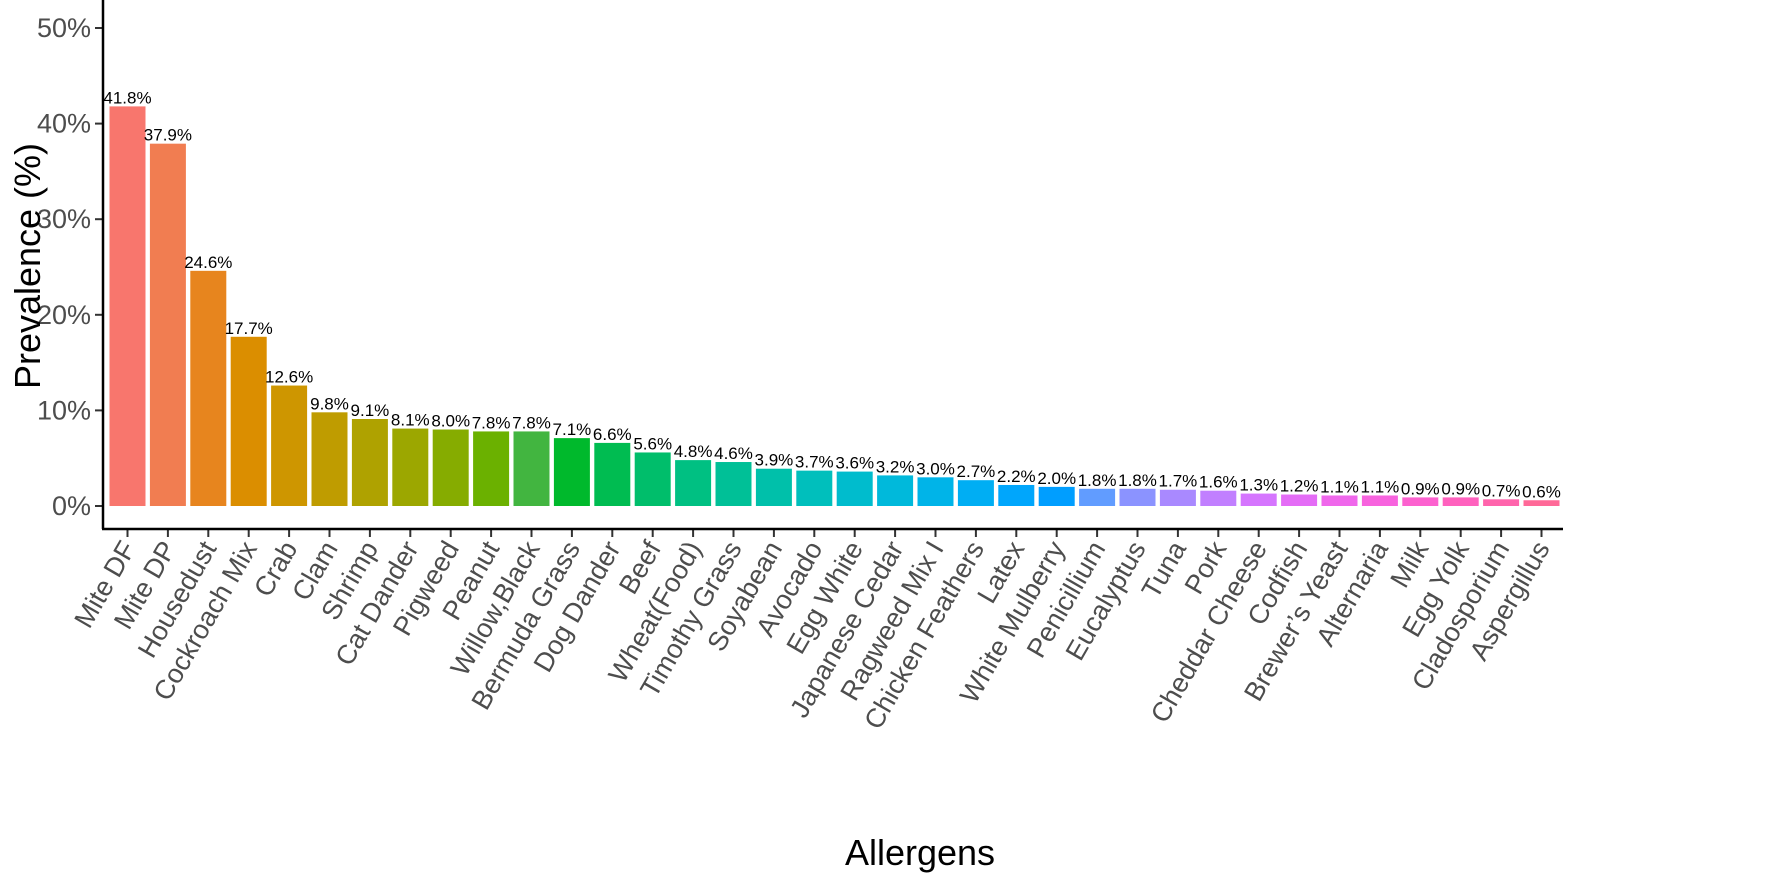 Image resolution: width=1772 pixels, height=875 pixels. I want to click on data-label: 2.0%, so click(1056, 478).